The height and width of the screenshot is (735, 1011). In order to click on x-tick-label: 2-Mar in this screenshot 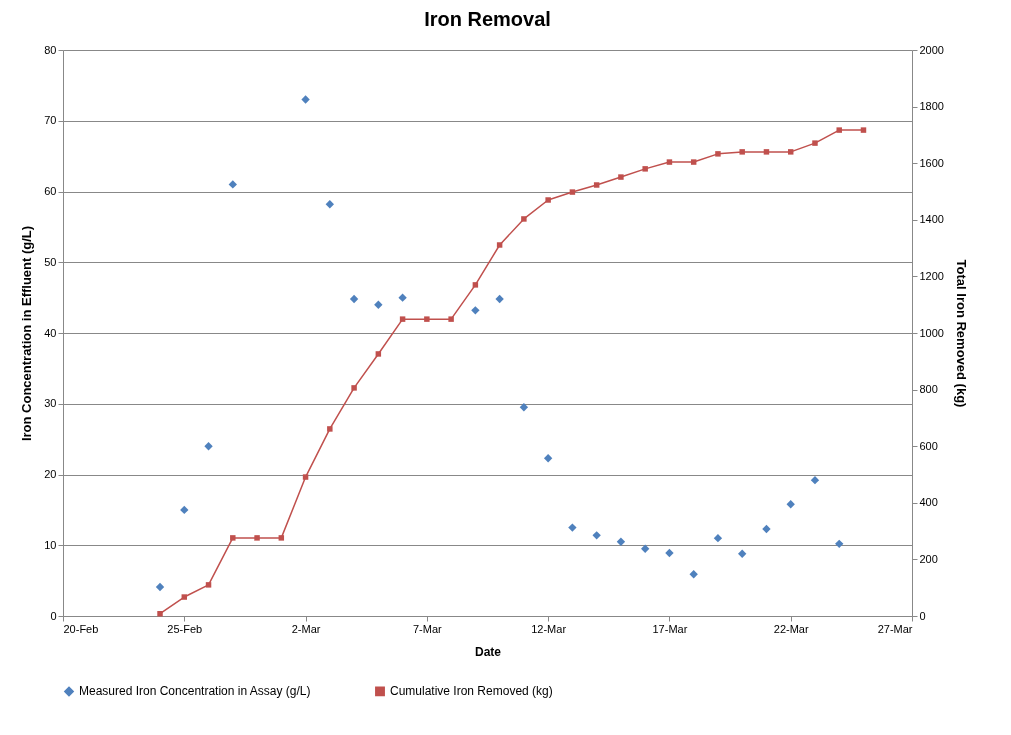, I will do `click(306, 628)`.